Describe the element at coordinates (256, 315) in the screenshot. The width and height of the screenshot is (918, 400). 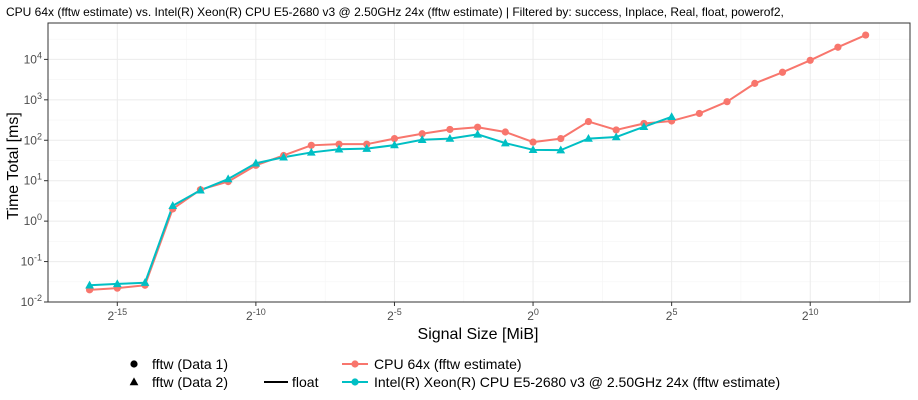
I see `x-tick-label: 2-10` at that location.